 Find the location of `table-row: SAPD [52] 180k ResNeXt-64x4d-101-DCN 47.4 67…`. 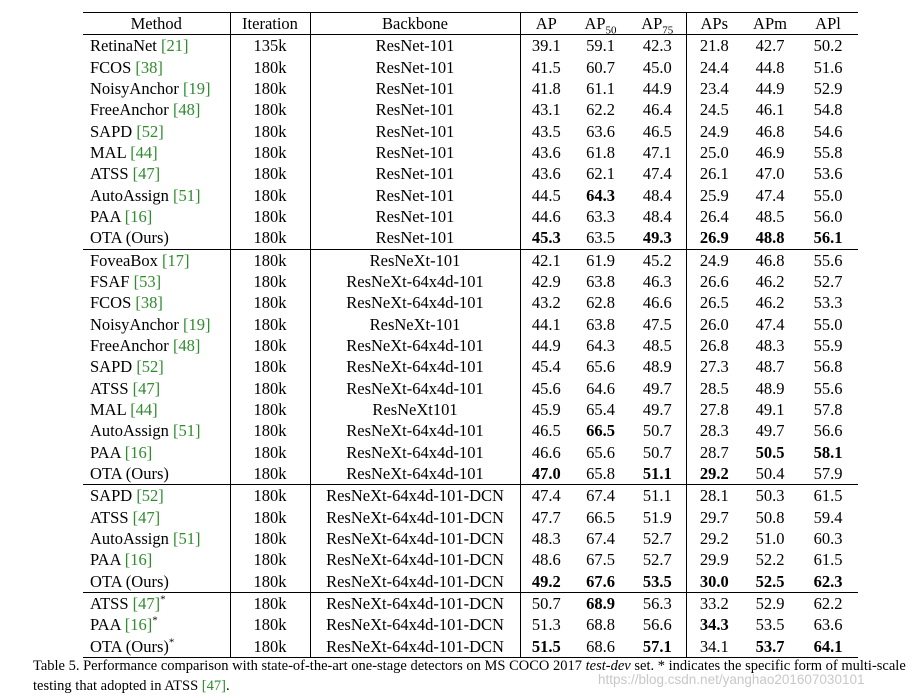

table-row: SAPD [52] 180k ResNeXt-64x4d-101-DCN 47.4 67… is located at coordinates (470, 495).